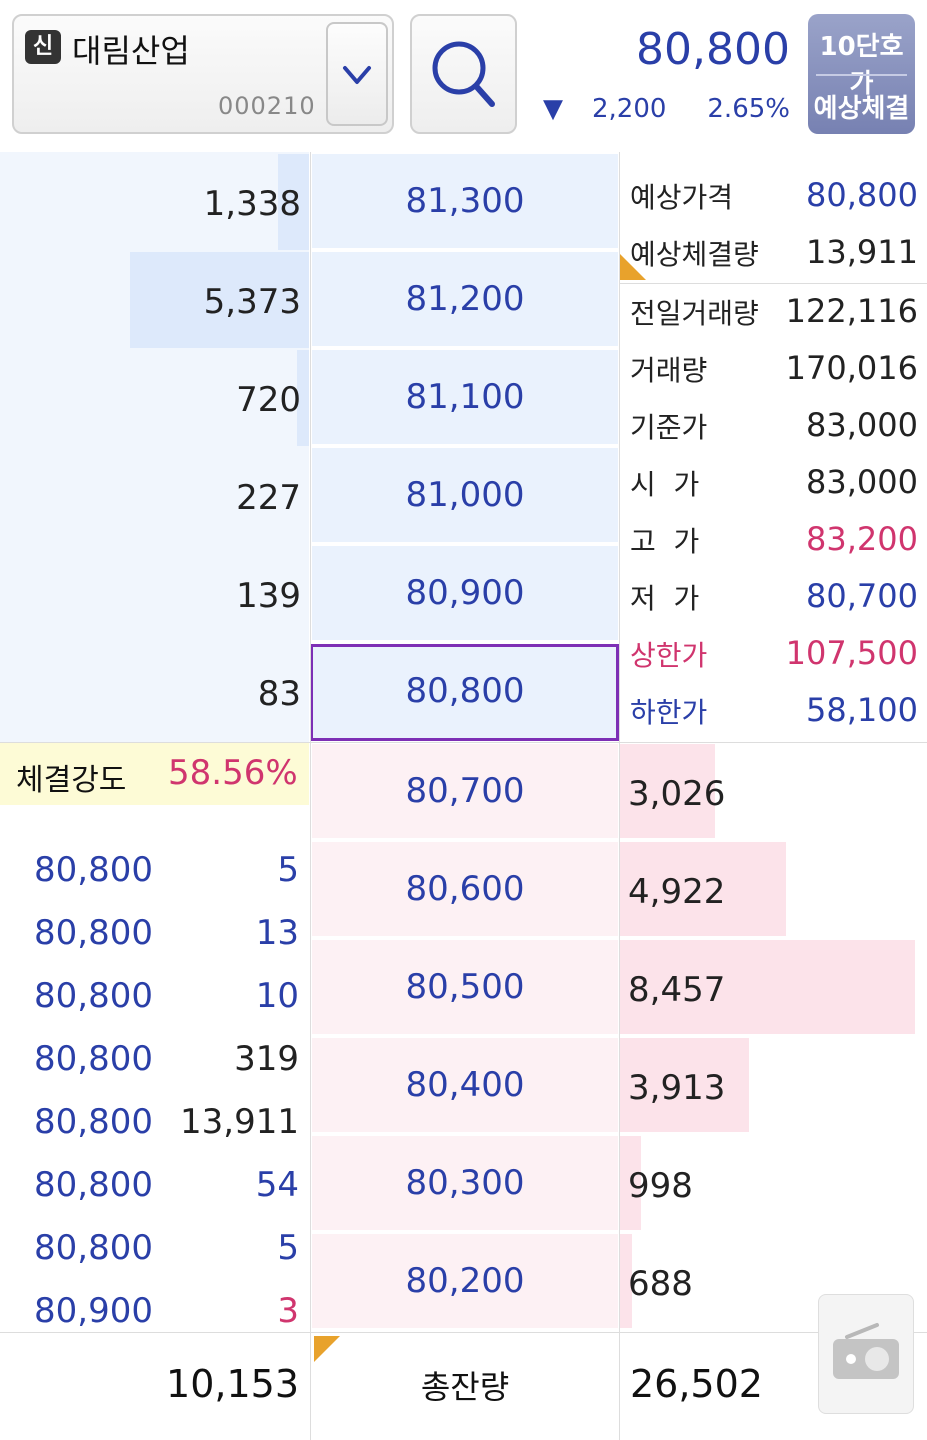  Describe the element at coordinates (665, 598) in the screenshot. I see `info-label: 저 가` at that location.